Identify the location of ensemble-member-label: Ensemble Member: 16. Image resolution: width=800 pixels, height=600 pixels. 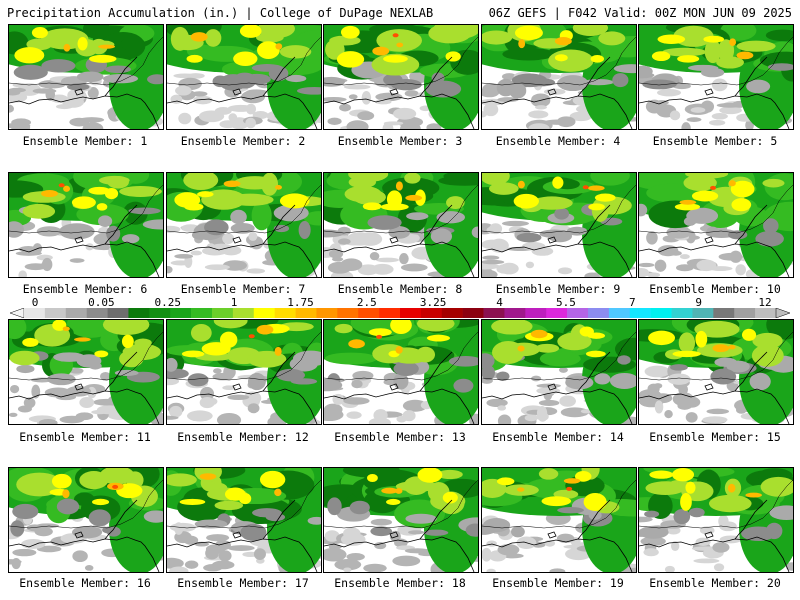
(85, 583).